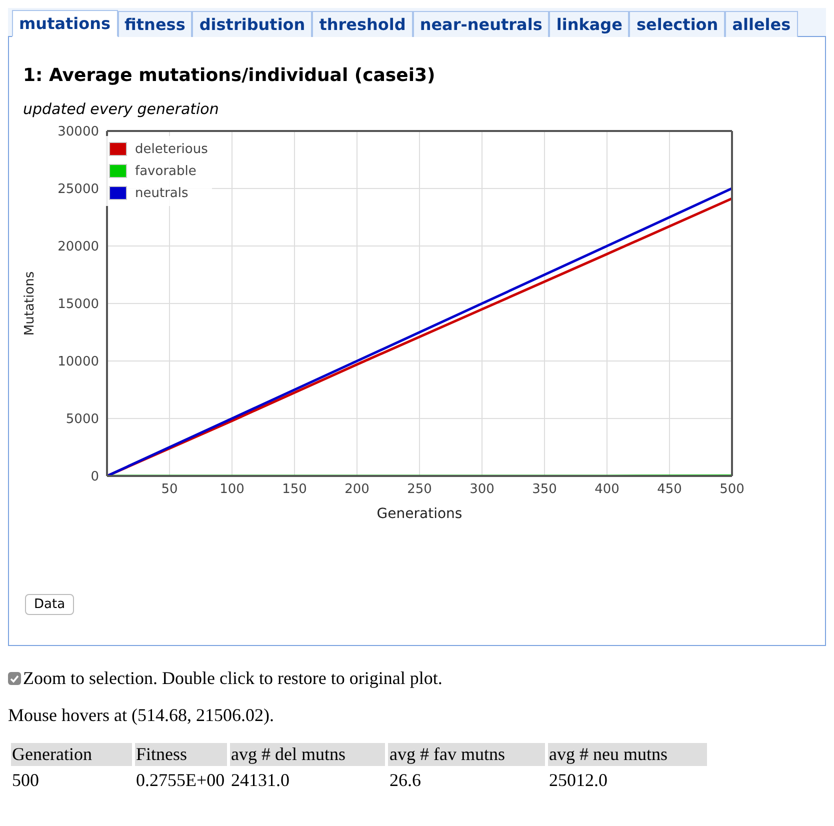 The height and width of the screenshot is (826, 834). What do you see at coordinates (180, 780) in the screenshot?
I see `text: 0.2755E+00` at bounding box center [180, 780].